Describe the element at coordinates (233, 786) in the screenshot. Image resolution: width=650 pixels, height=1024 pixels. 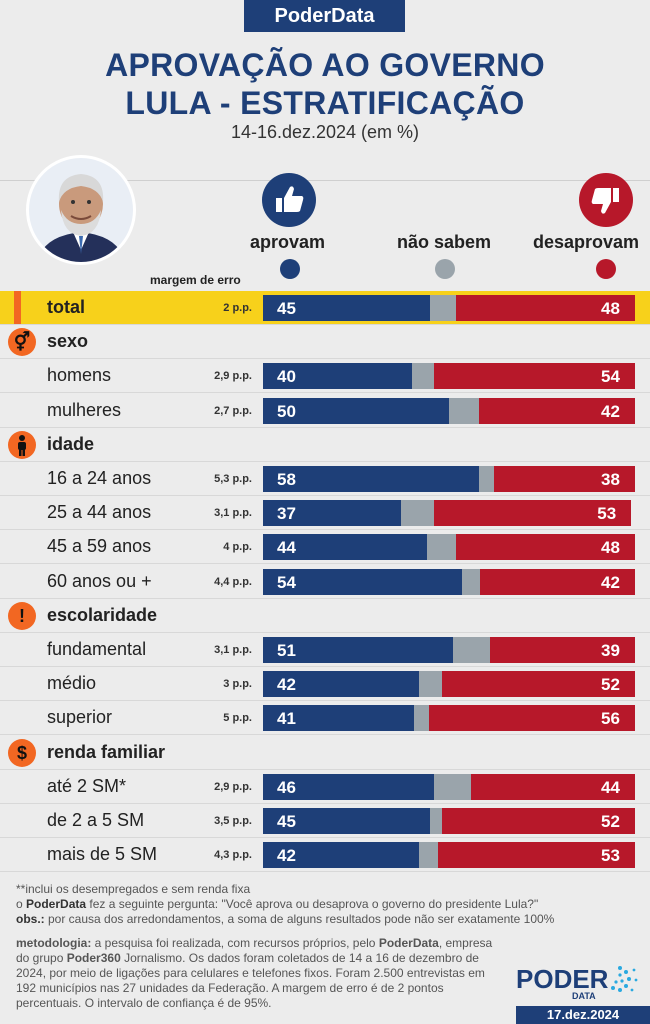
I see `margin-of-error: 2,9 p.p.` at that location.